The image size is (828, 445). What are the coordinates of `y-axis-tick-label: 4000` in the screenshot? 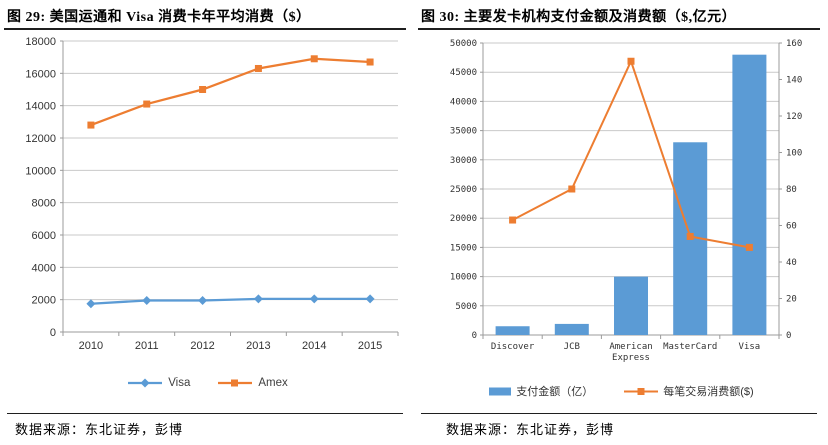 It's located at (44, 268).